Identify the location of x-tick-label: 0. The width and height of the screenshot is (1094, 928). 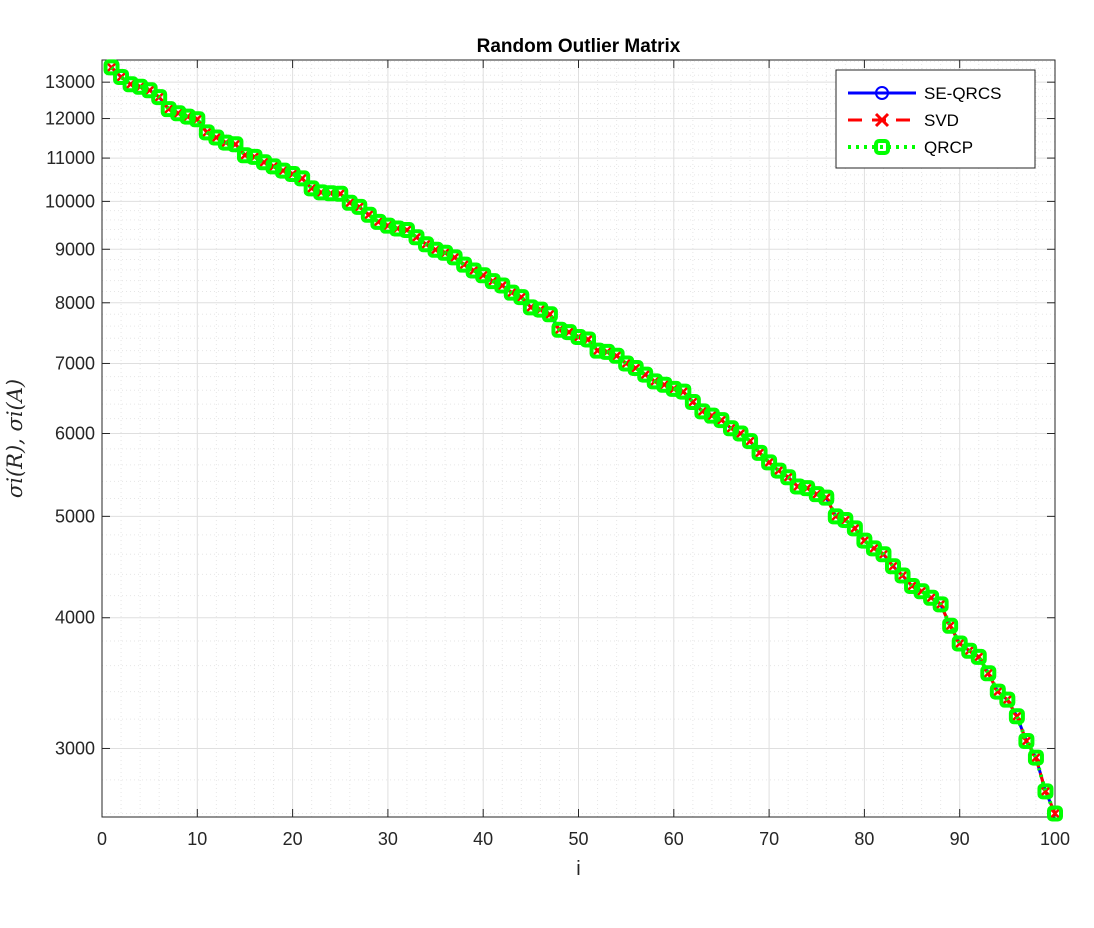
(102, 839).